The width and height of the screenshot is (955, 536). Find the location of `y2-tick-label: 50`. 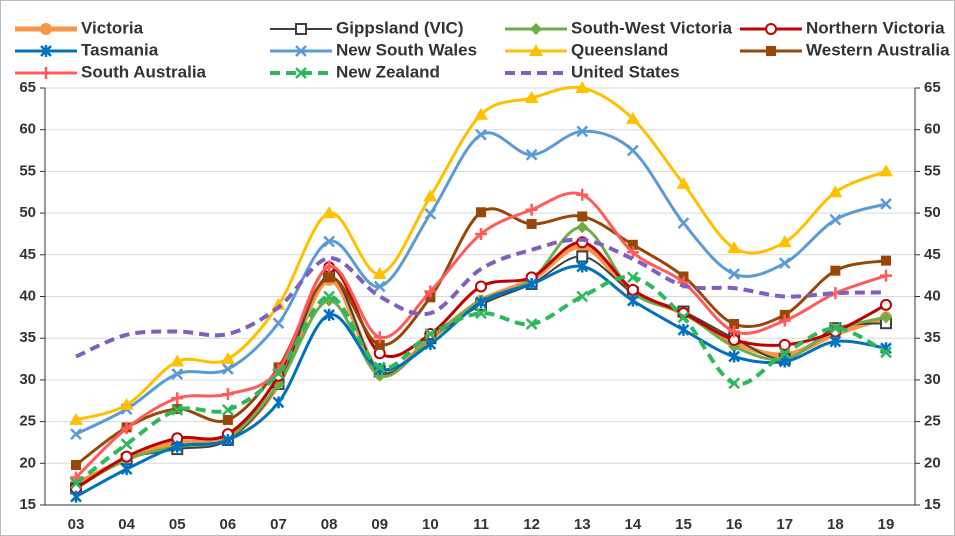

y2-tick-label: 50 is located at coordinates (932, 212).